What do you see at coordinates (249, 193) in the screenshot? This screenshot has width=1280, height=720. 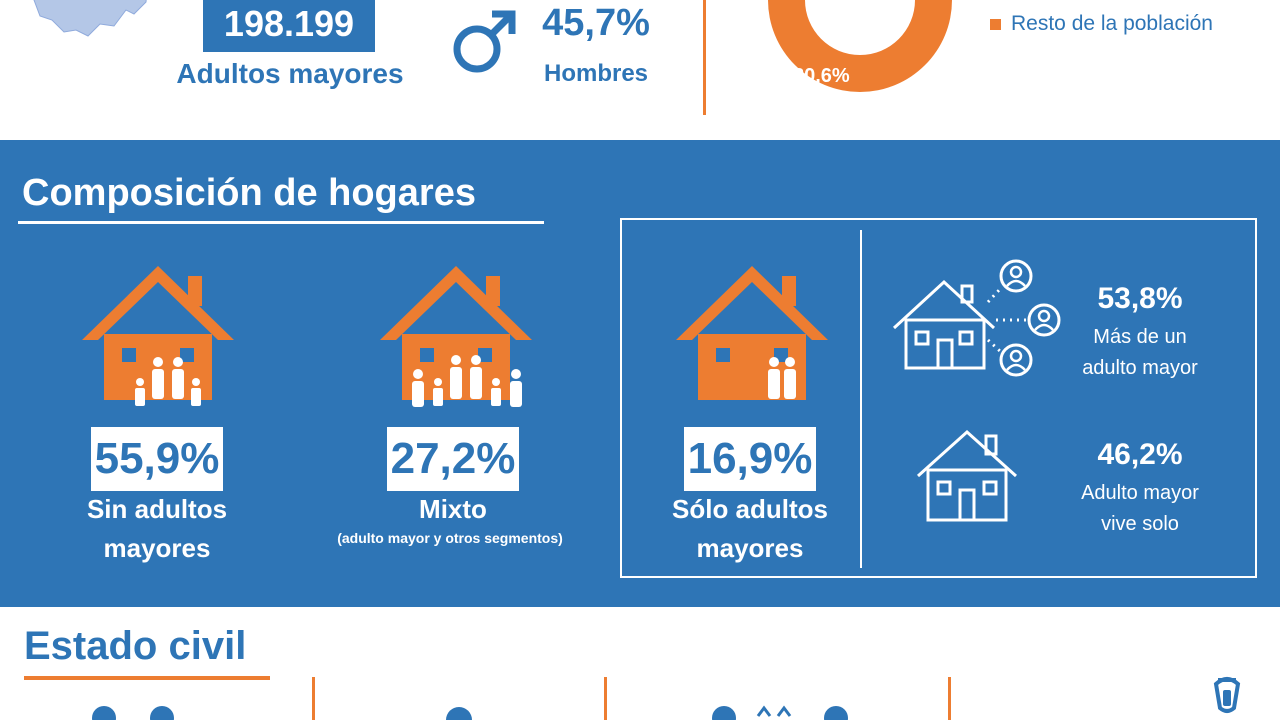 I see `hogares-title: Composición de hogares` at bounding box center [249, 193].